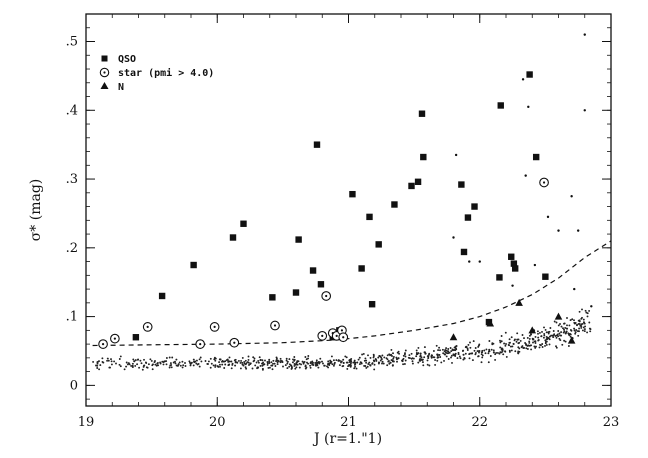 The image size is (648, 458). Describe the element at coordinates (104, 72) in the screenshot. I see `legend-marker-center-dot` at that location.